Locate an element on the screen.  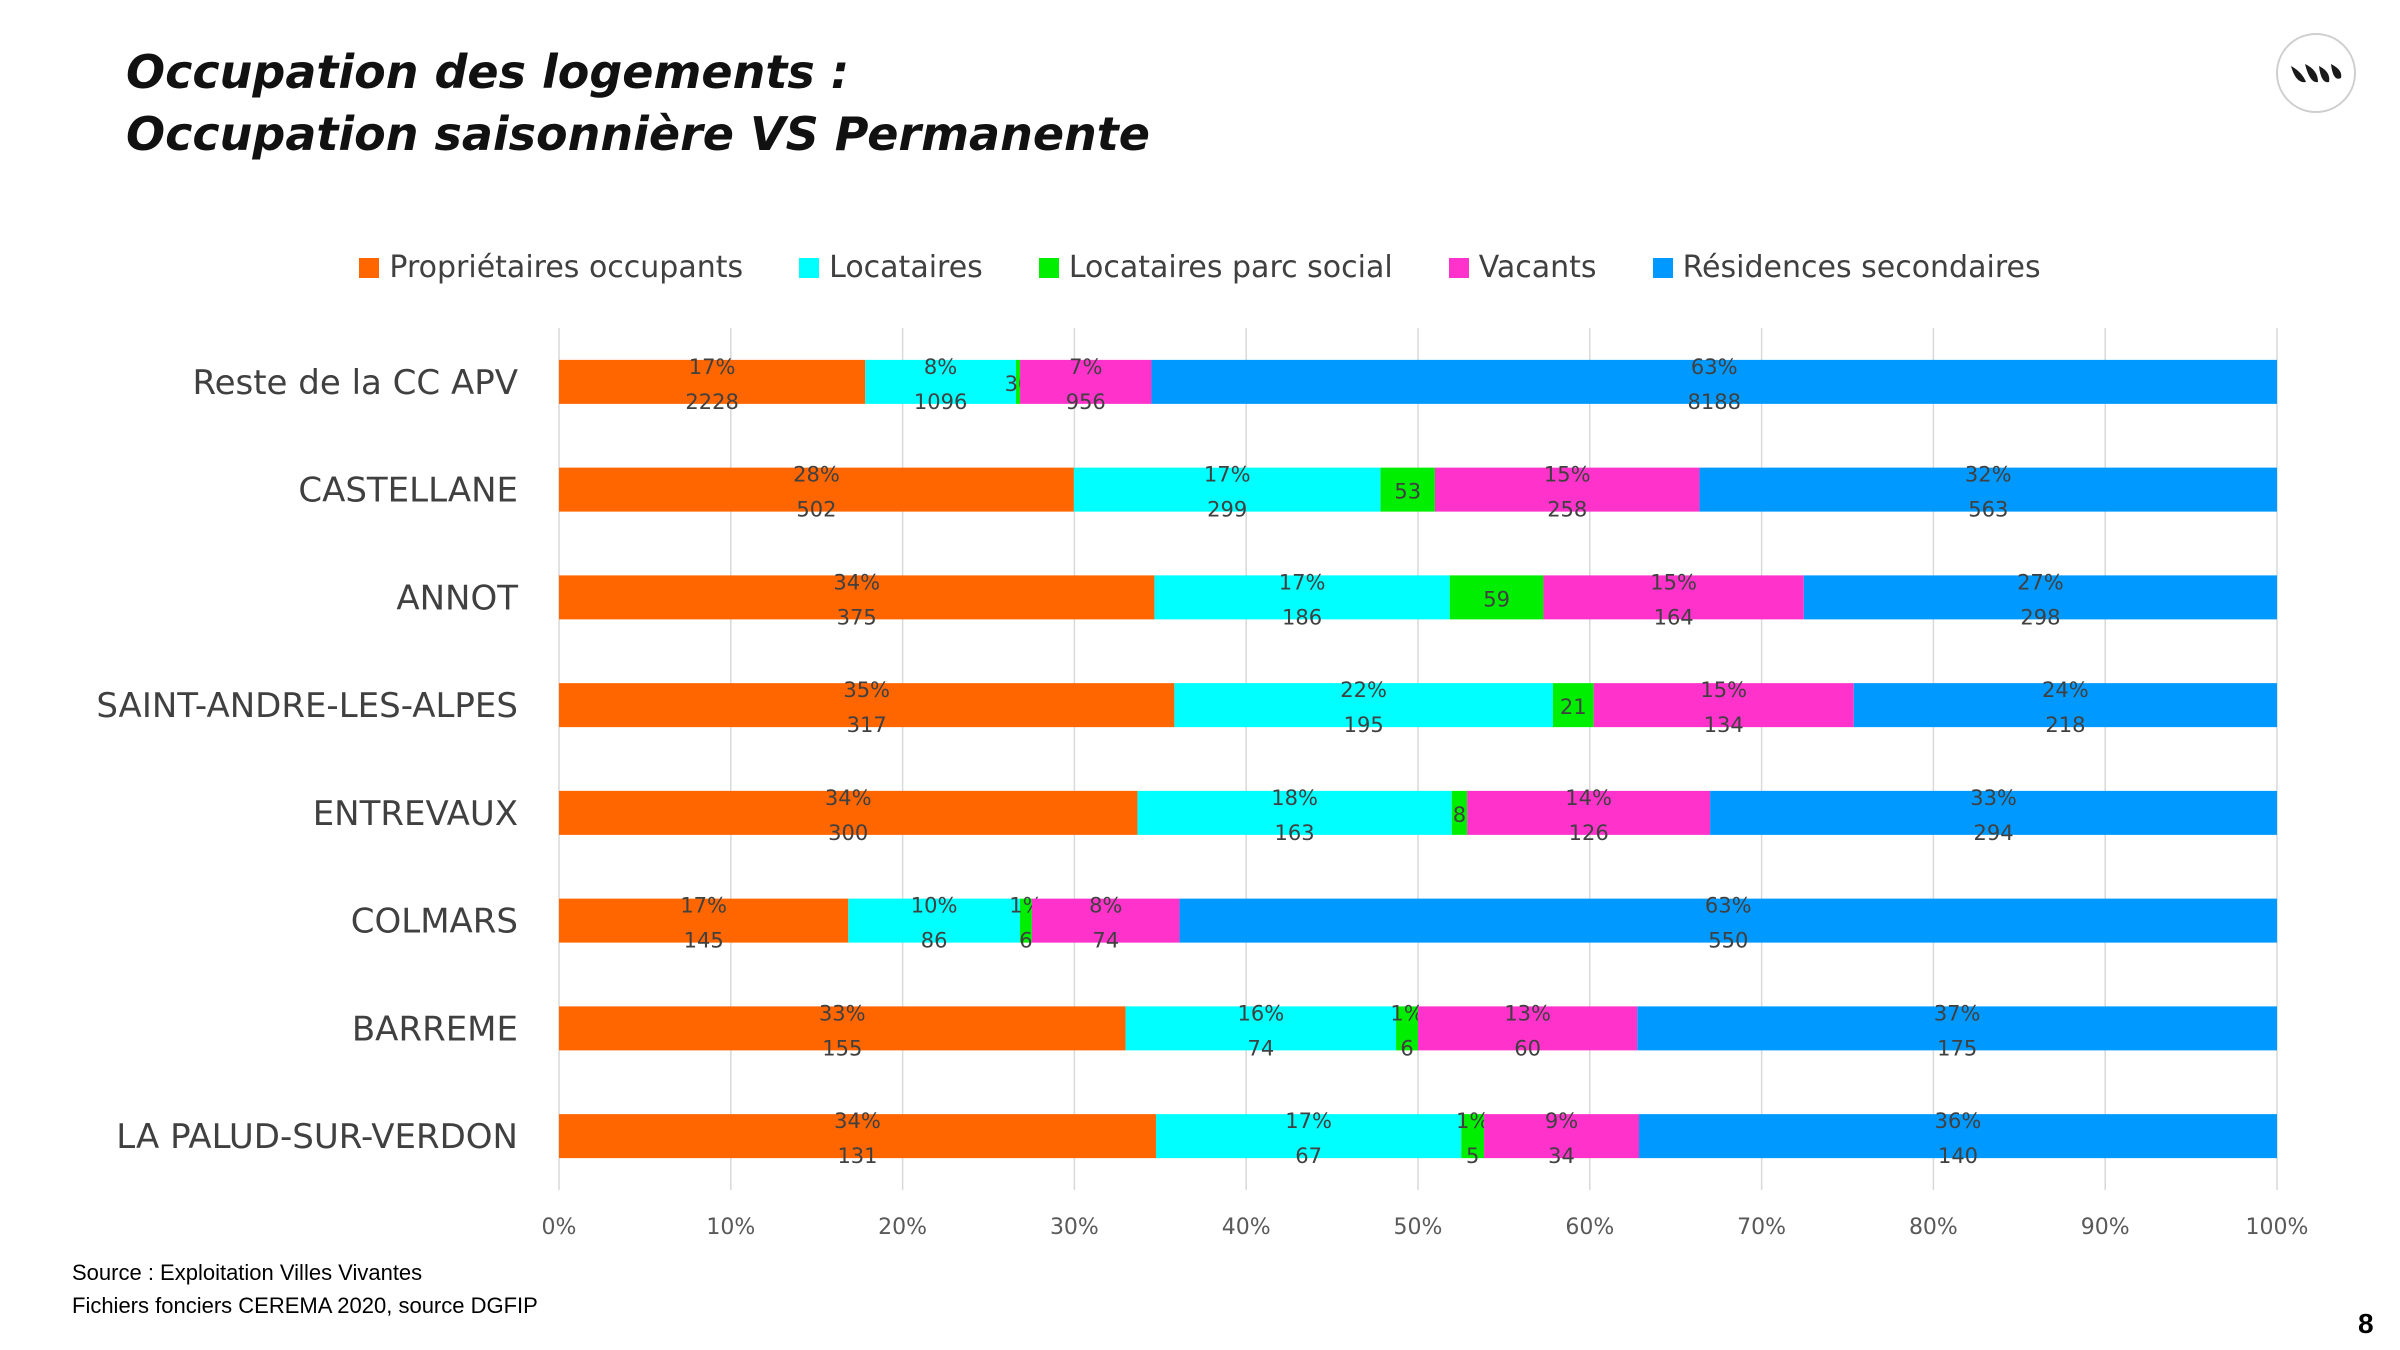
data-label-count: 956 is located at coordinates (1086, 402).